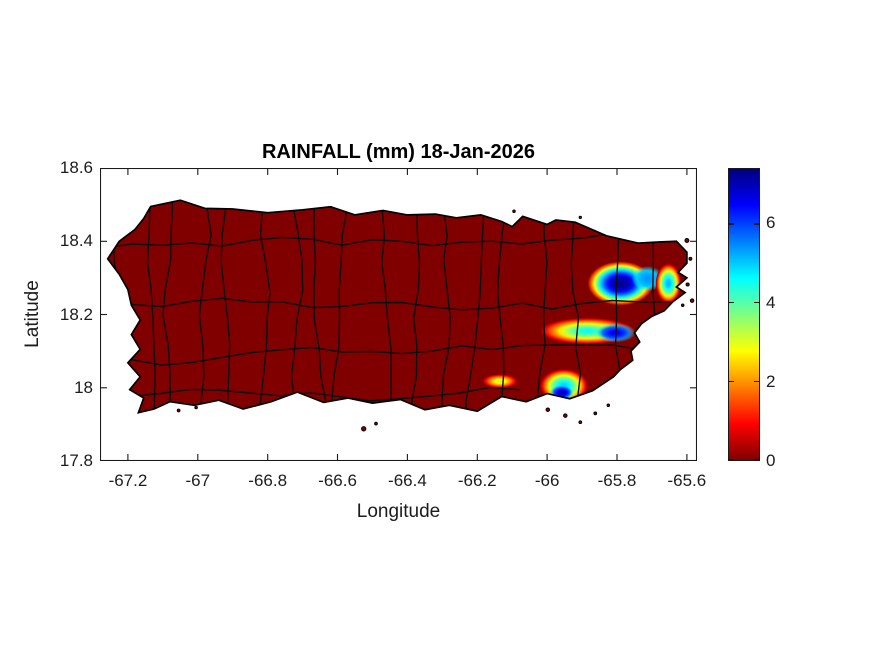 The width and height of the screenshot is (875, 656). Describe the element at coordinates (76, 460) in the screenshot. I see `y-tick-label: 17.8` at that location.